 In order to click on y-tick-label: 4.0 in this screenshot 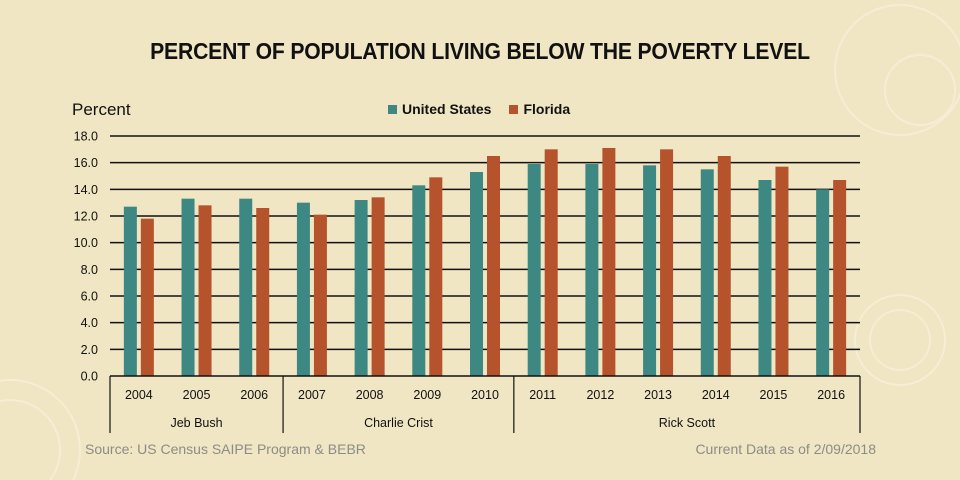, I will do `click(89, 323)`.